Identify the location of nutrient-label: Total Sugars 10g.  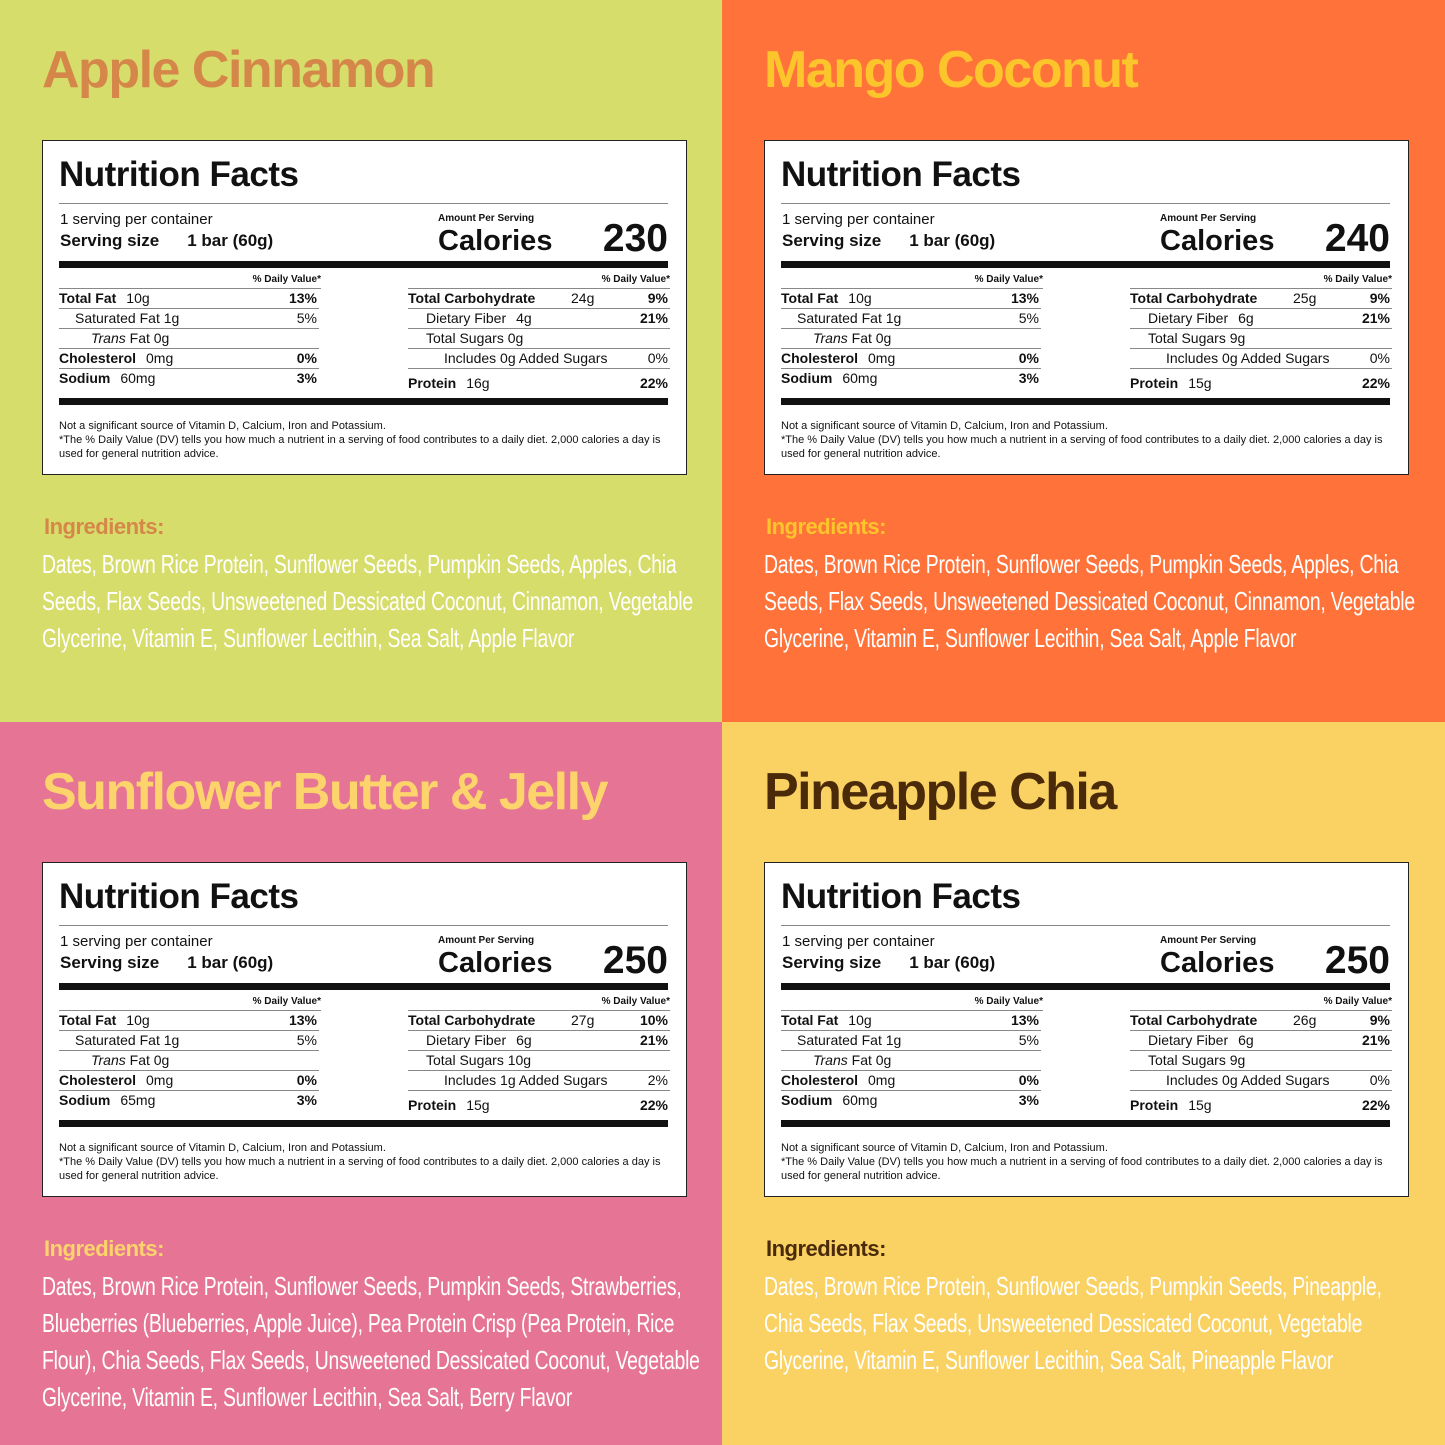
(479, 1060).